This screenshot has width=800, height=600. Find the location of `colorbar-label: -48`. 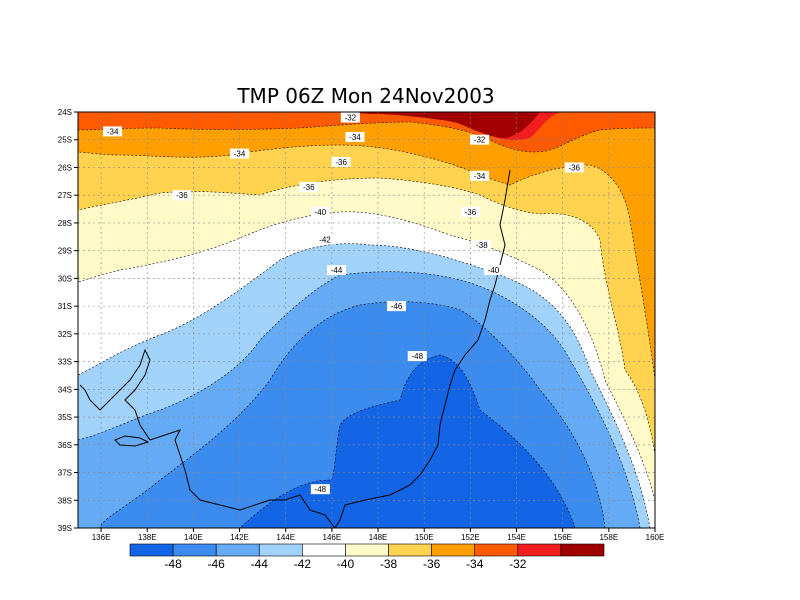

colorbar-label: -48 is located at coordinates (173, 564).